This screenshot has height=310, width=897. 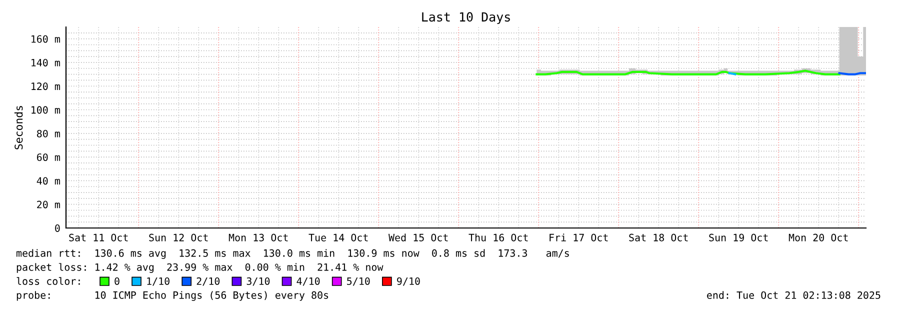 What do you see at coordinates (46, 39) in the screenshot?
I see `y-tick-label: 160 m` at bounding box center [46, 39].